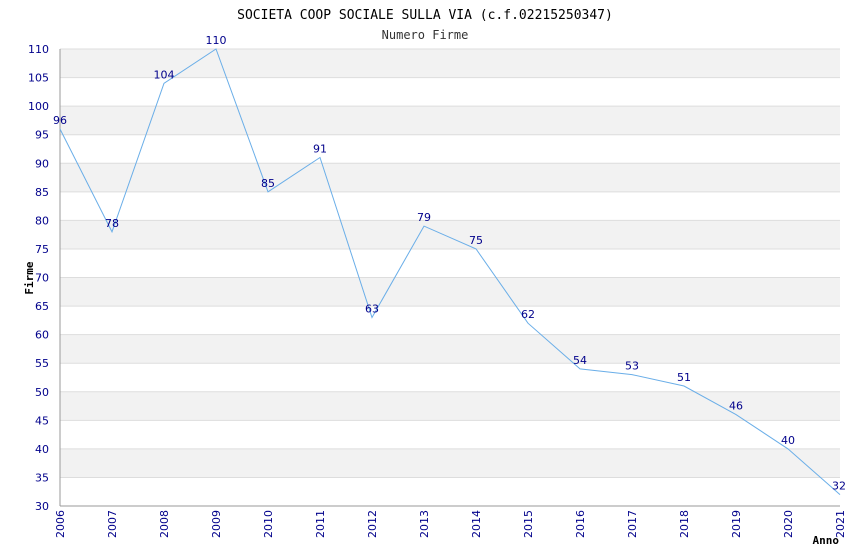 The height and width of the screenshot is (550, 850). I want to click on y-tick-label: 105, so click(38, 78).